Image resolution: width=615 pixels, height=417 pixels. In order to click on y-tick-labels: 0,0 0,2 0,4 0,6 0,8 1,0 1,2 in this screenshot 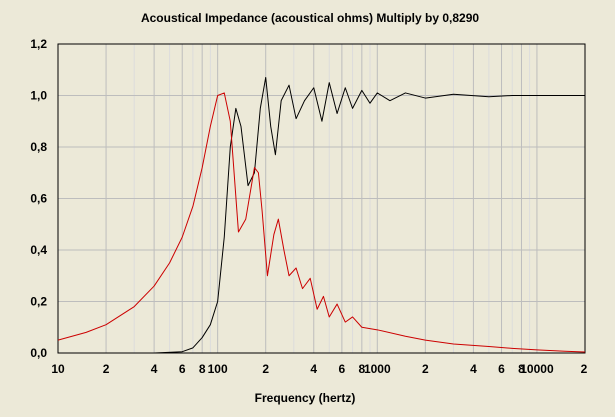, I will do `click(38, 198)`.